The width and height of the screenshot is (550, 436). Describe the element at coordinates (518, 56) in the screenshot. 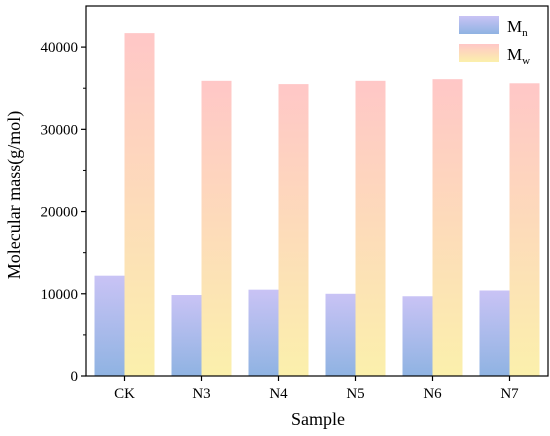

I see `legend-label-mw: Mw` at that location.